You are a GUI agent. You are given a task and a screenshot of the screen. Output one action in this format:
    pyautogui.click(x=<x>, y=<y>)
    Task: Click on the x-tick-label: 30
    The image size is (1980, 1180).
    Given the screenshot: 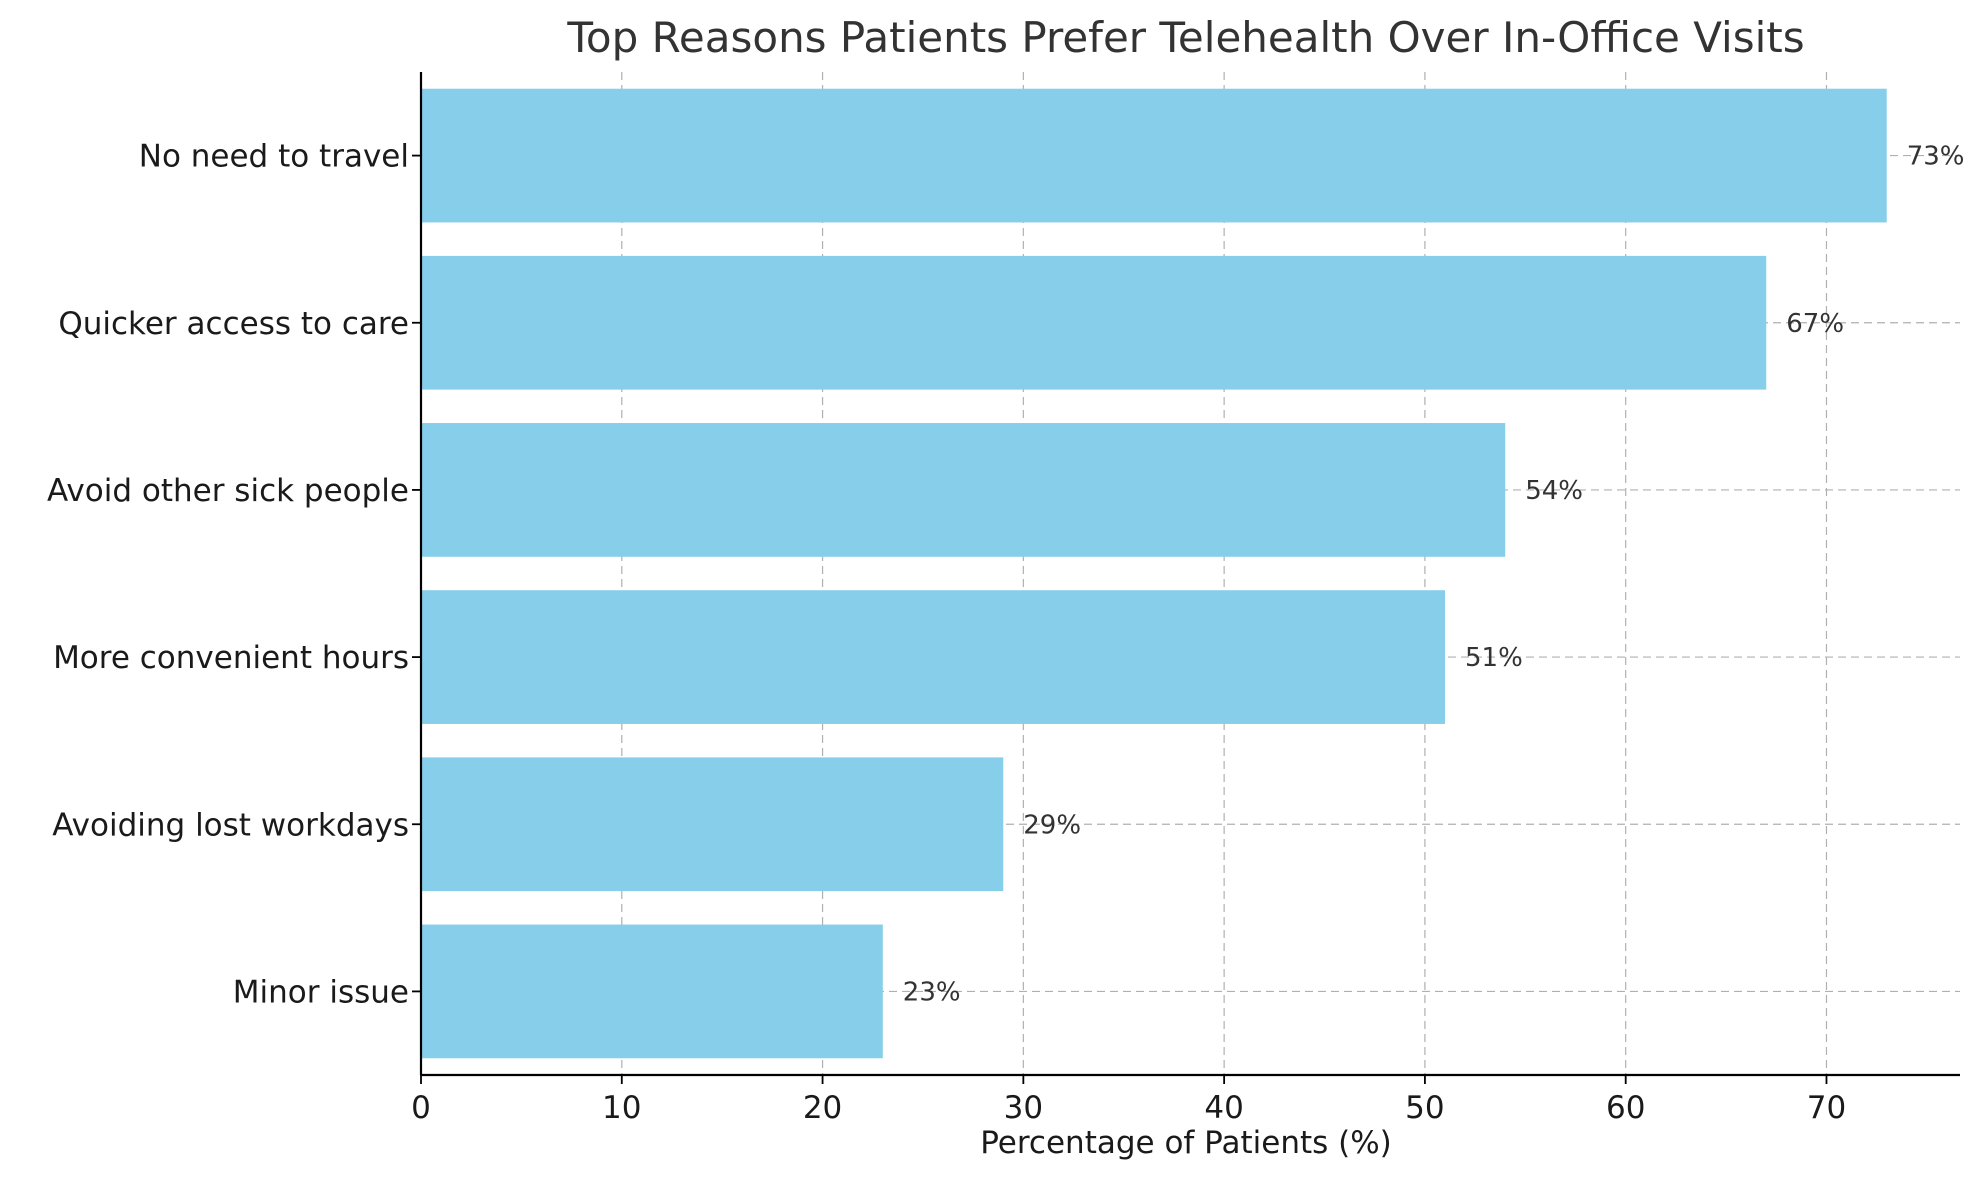 What is the action you would take?
    pyautogui.click(x=1023, y=1108)
    